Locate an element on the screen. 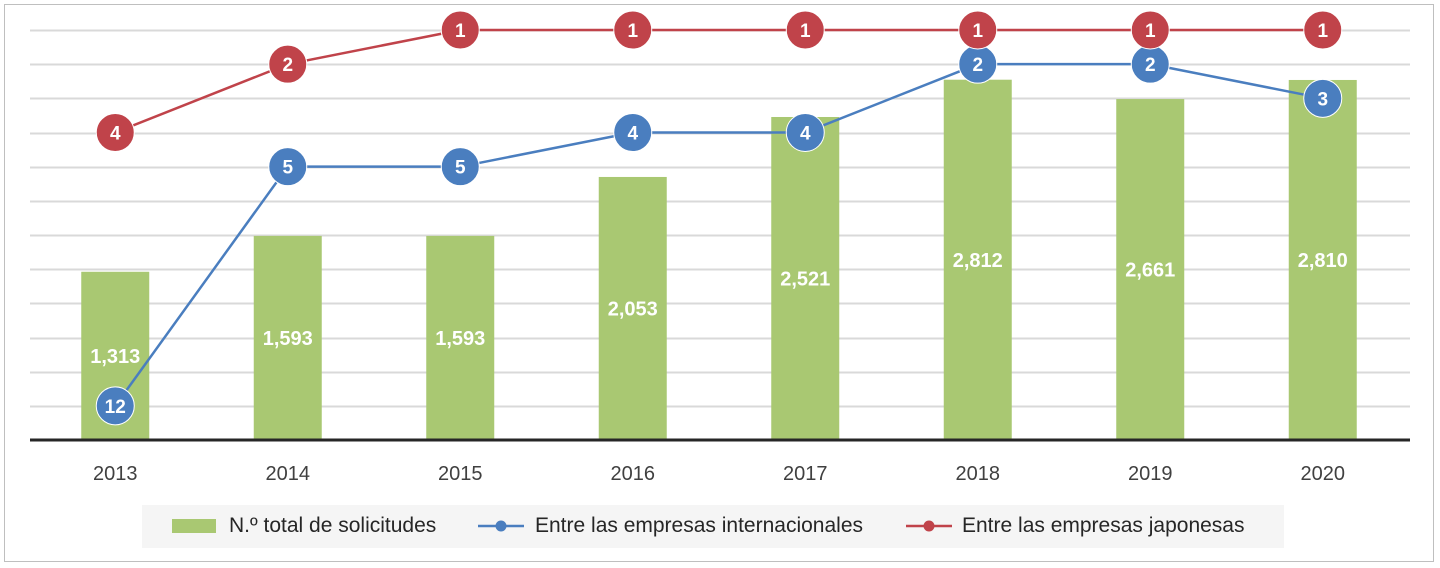  x-tick-label: 2020 is located at coordinates (1323, 474).